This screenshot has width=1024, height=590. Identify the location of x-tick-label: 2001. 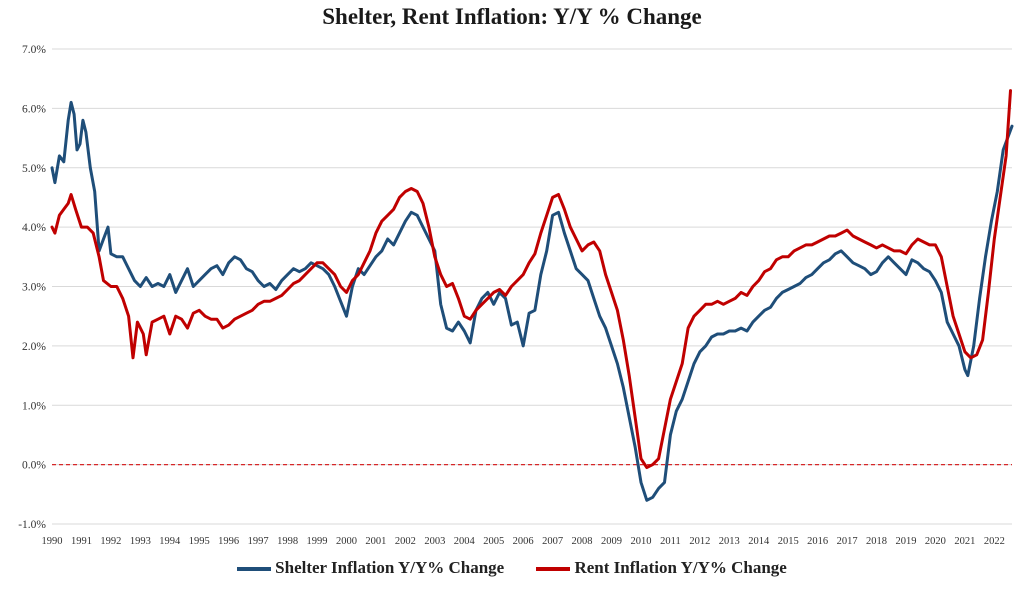
(375, 541).